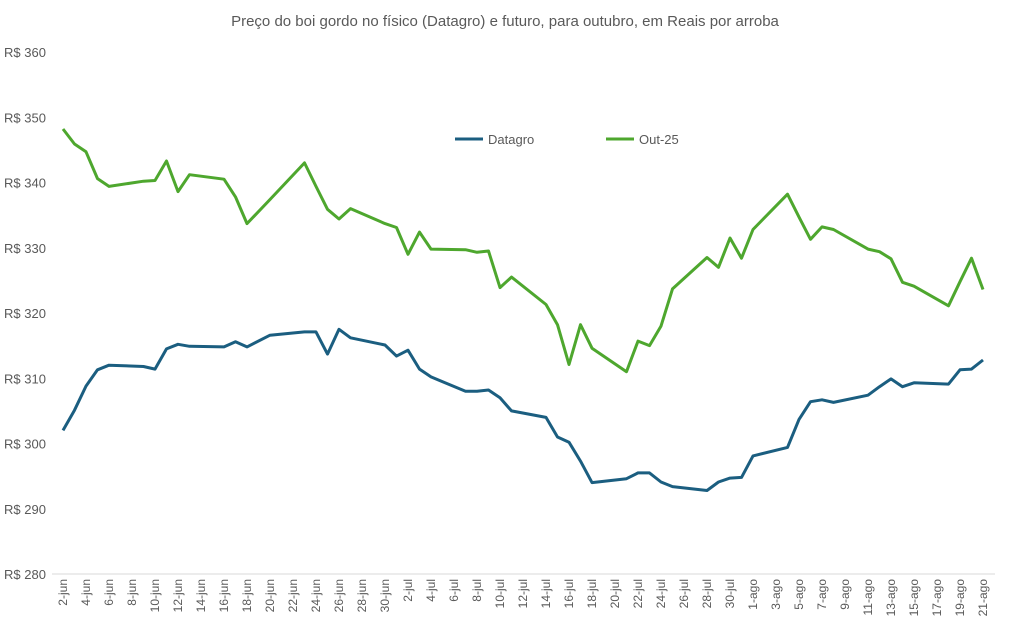 The image size is (1011, 629). Describe the element at coordinates (799, 594) in the screenshot. I see `x-tick-label: 5-ago` at that location.